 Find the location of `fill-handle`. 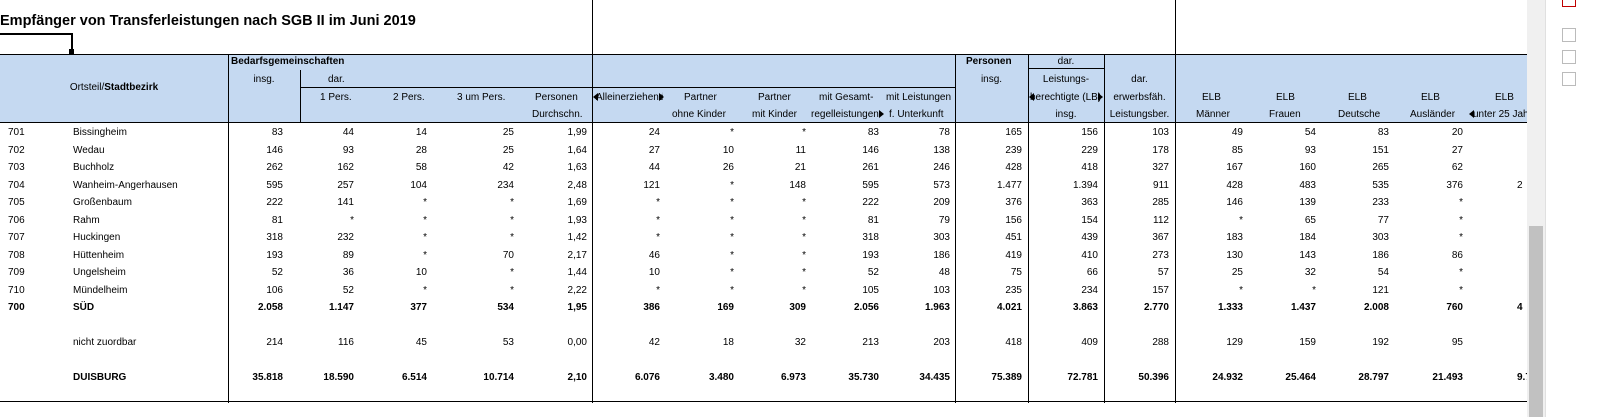

fill-handle is located at coordinates (71, 51).